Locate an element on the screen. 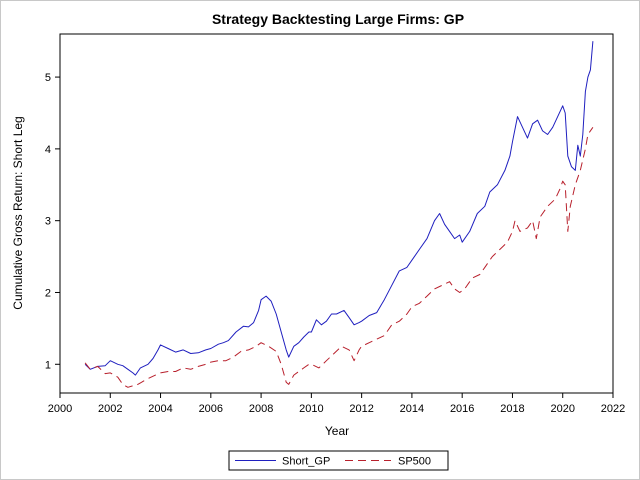  x-tick-label: 2016 is located at coordinates (462, 409).